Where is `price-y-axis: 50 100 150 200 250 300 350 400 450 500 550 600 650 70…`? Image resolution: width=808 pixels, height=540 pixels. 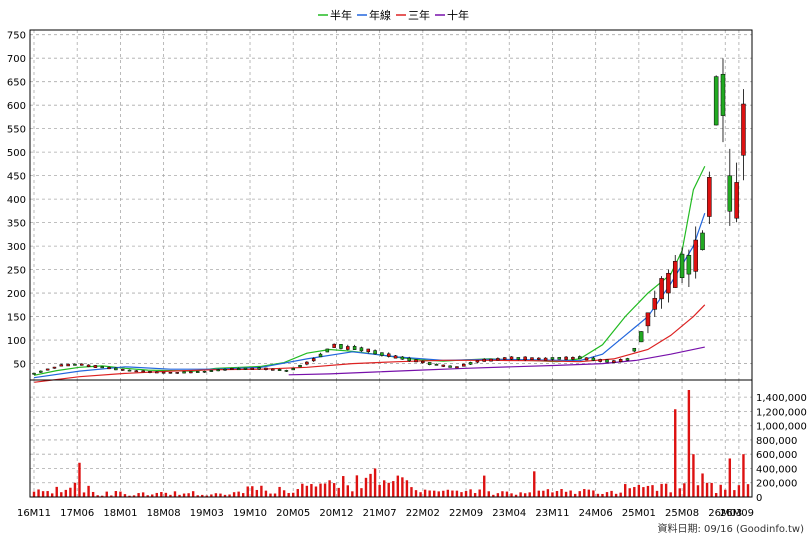 price-y-axis: 50 100 150 200 250 300 350 400 450 500 550 600 650 70… is located at coordinates (16, 201).